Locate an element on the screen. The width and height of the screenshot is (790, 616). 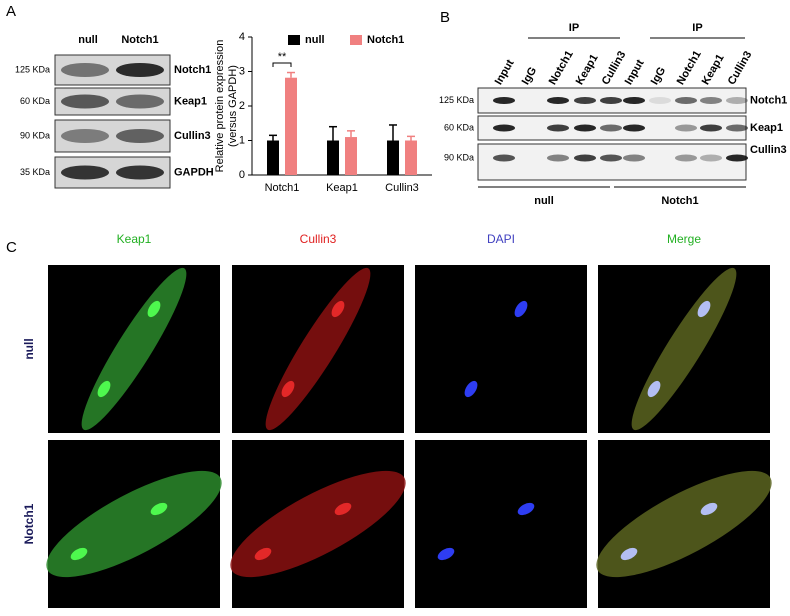
column-label: DAPI is located at coordinates (501, 239).